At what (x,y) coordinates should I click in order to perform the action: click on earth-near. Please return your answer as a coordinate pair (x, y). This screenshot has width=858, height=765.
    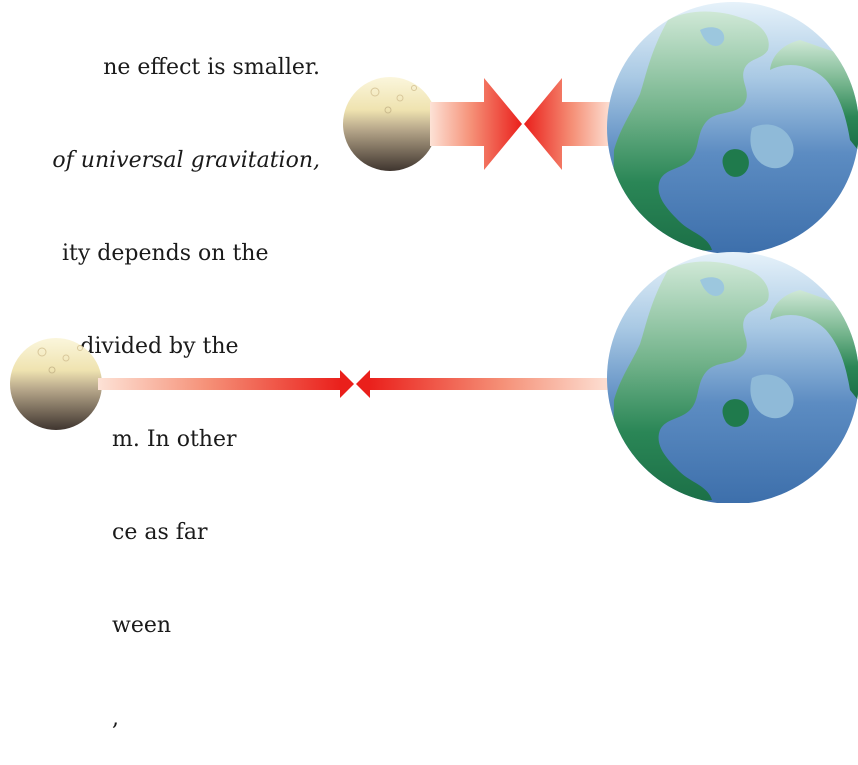
    Looking at the image, I should click on (732, 128).